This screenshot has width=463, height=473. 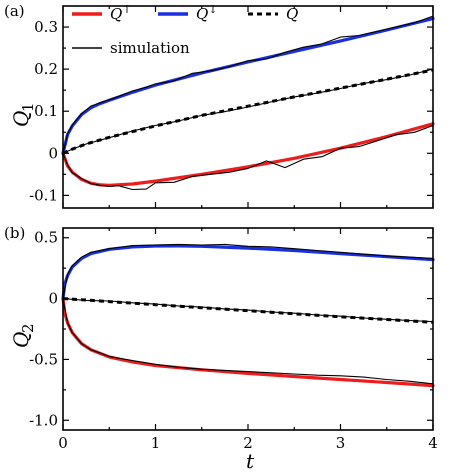 I want to click on y-tick-label-a-1: 0, so click(x=53, y=153).